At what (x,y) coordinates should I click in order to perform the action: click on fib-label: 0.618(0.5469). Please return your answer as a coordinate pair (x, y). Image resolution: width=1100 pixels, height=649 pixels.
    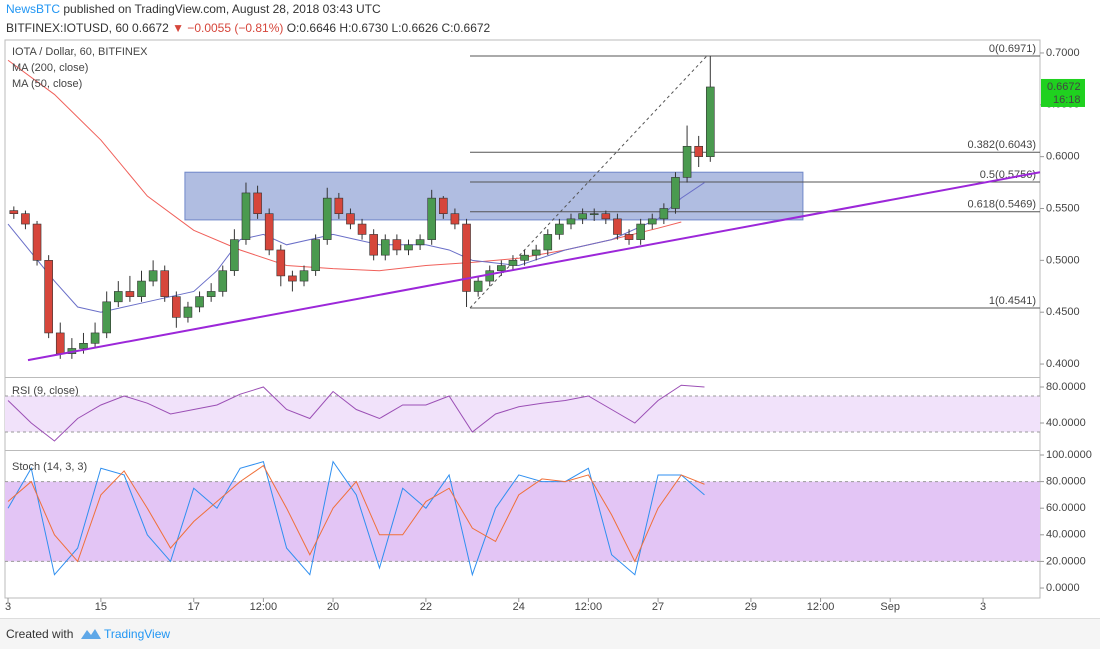
    Looking at the image, I should click on (1002, 205).